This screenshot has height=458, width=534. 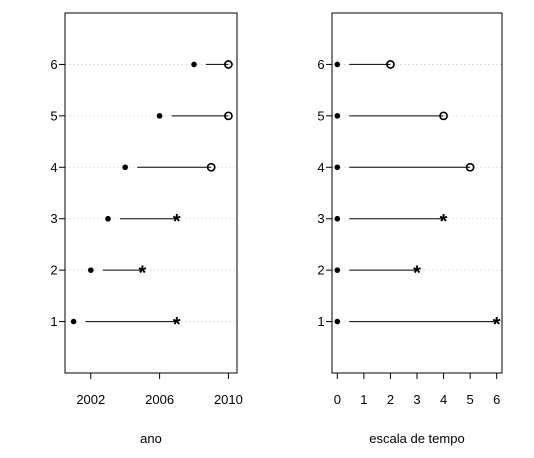 I want to click on x-tick-label: 4, so click(x=443, y=399).